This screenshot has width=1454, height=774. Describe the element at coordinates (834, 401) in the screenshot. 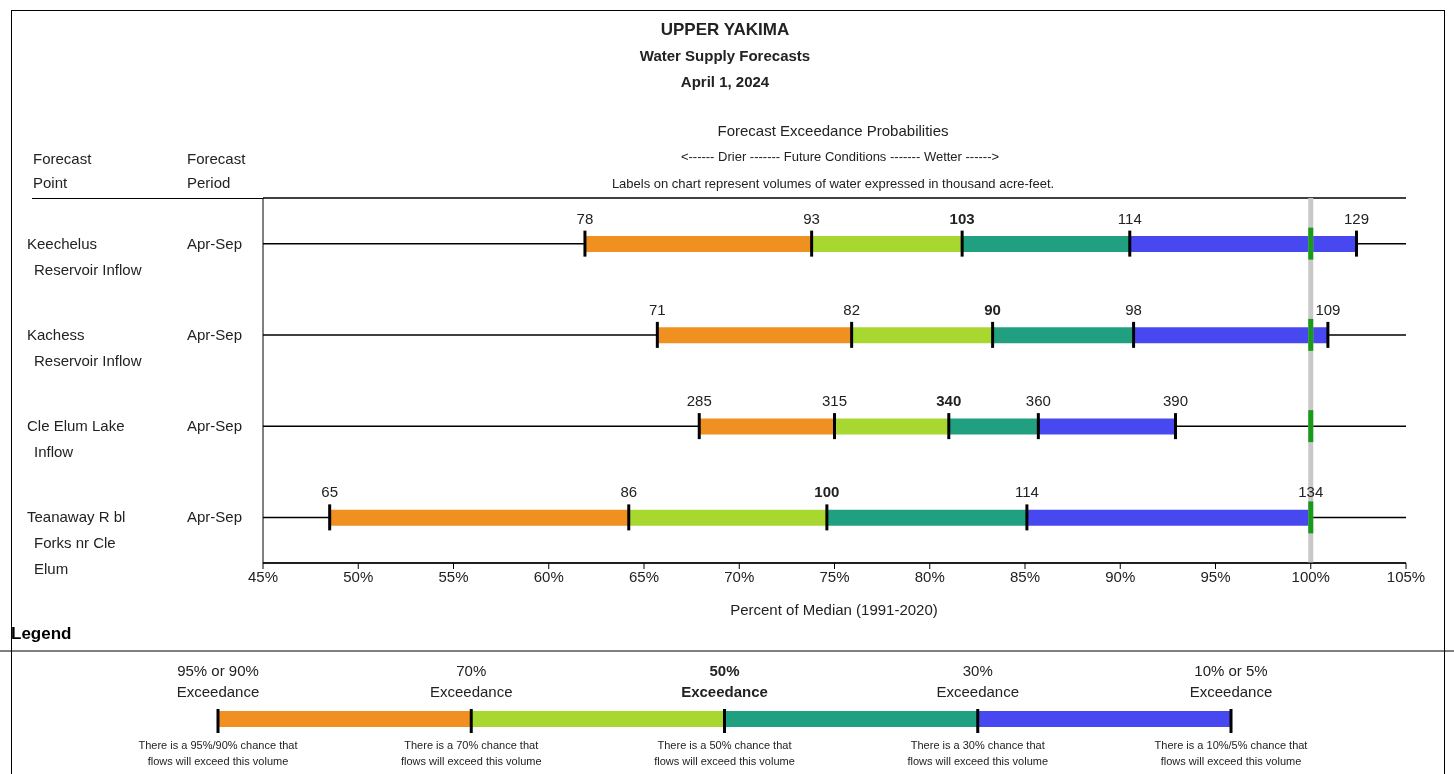

I see `annotation: 315` at that location.